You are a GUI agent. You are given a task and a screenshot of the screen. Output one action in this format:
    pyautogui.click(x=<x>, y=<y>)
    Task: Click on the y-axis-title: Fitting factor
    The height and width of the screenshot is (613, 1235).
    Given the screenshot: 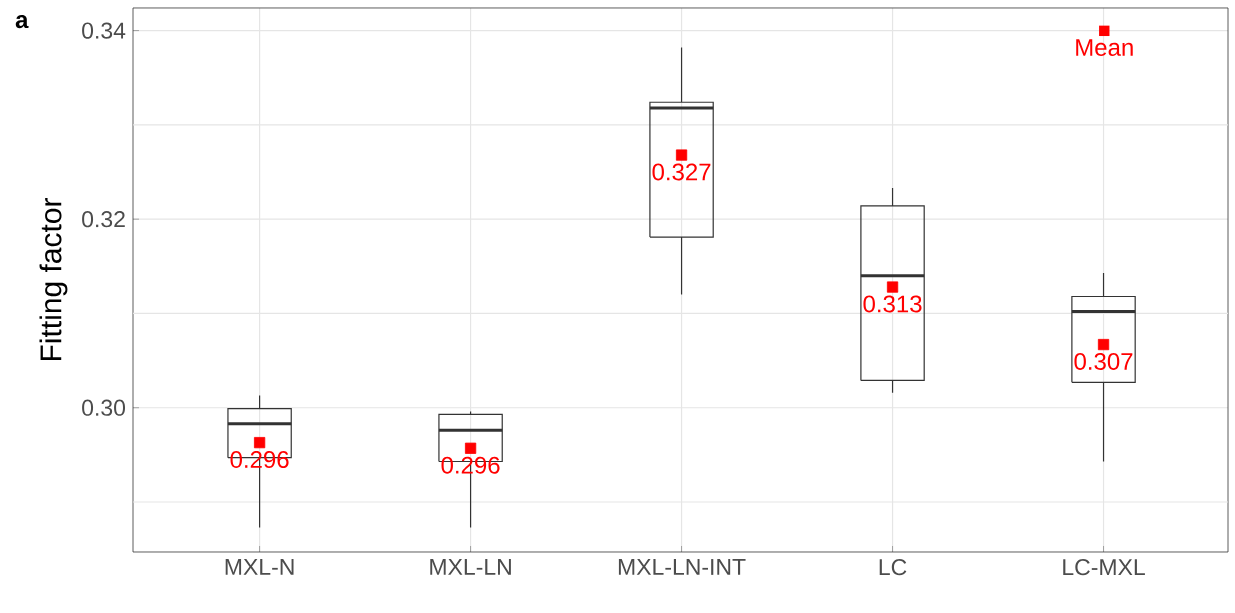 What is the action you would take?
    pyautogui.click(x=53, y=279)
    